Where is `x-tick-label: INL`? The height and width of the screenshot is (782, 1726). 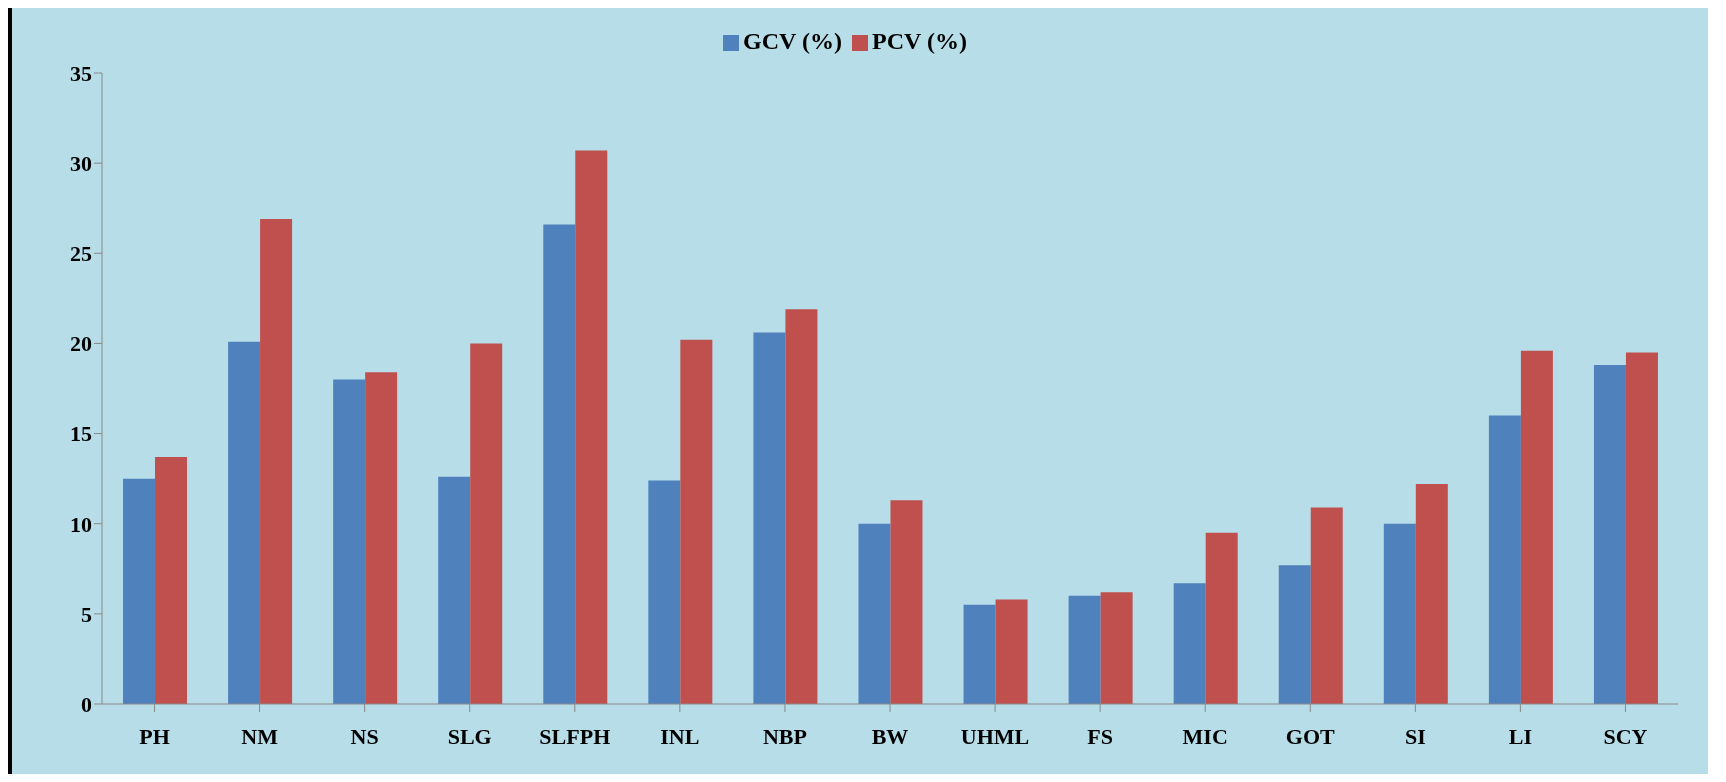
x-tick-label: INL is located at coordinates (680, 736).